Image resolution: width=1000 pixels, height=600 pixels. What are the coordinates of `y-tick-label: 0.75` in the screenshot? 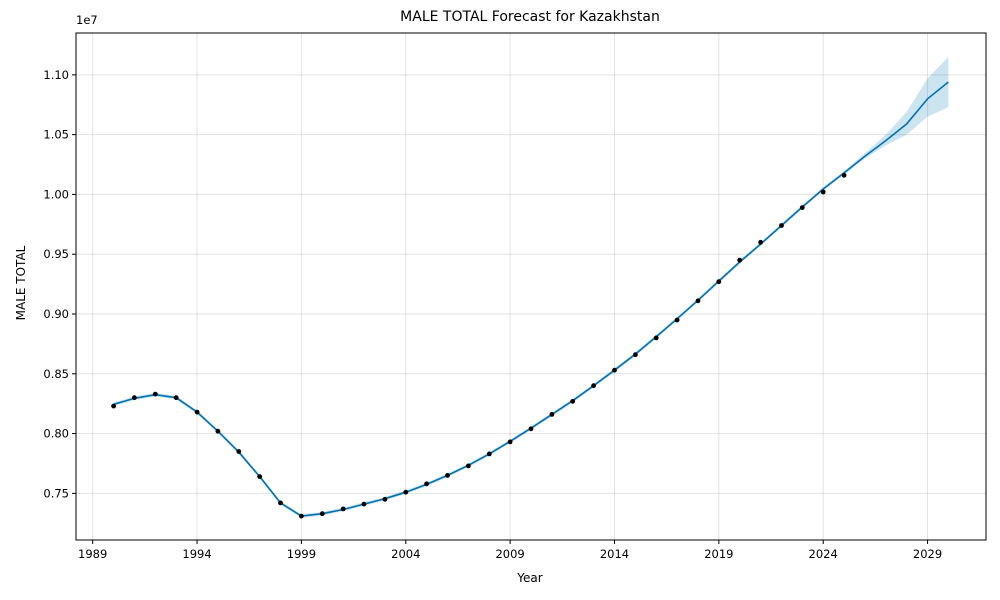 It's located at (56, 493).